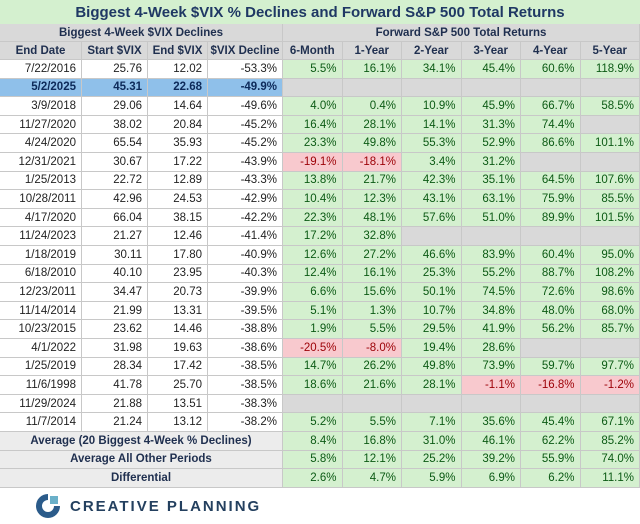  Describe the element at coordinates (432, 162) in the screenshot. I see `return-value: 3.4%` at that location.